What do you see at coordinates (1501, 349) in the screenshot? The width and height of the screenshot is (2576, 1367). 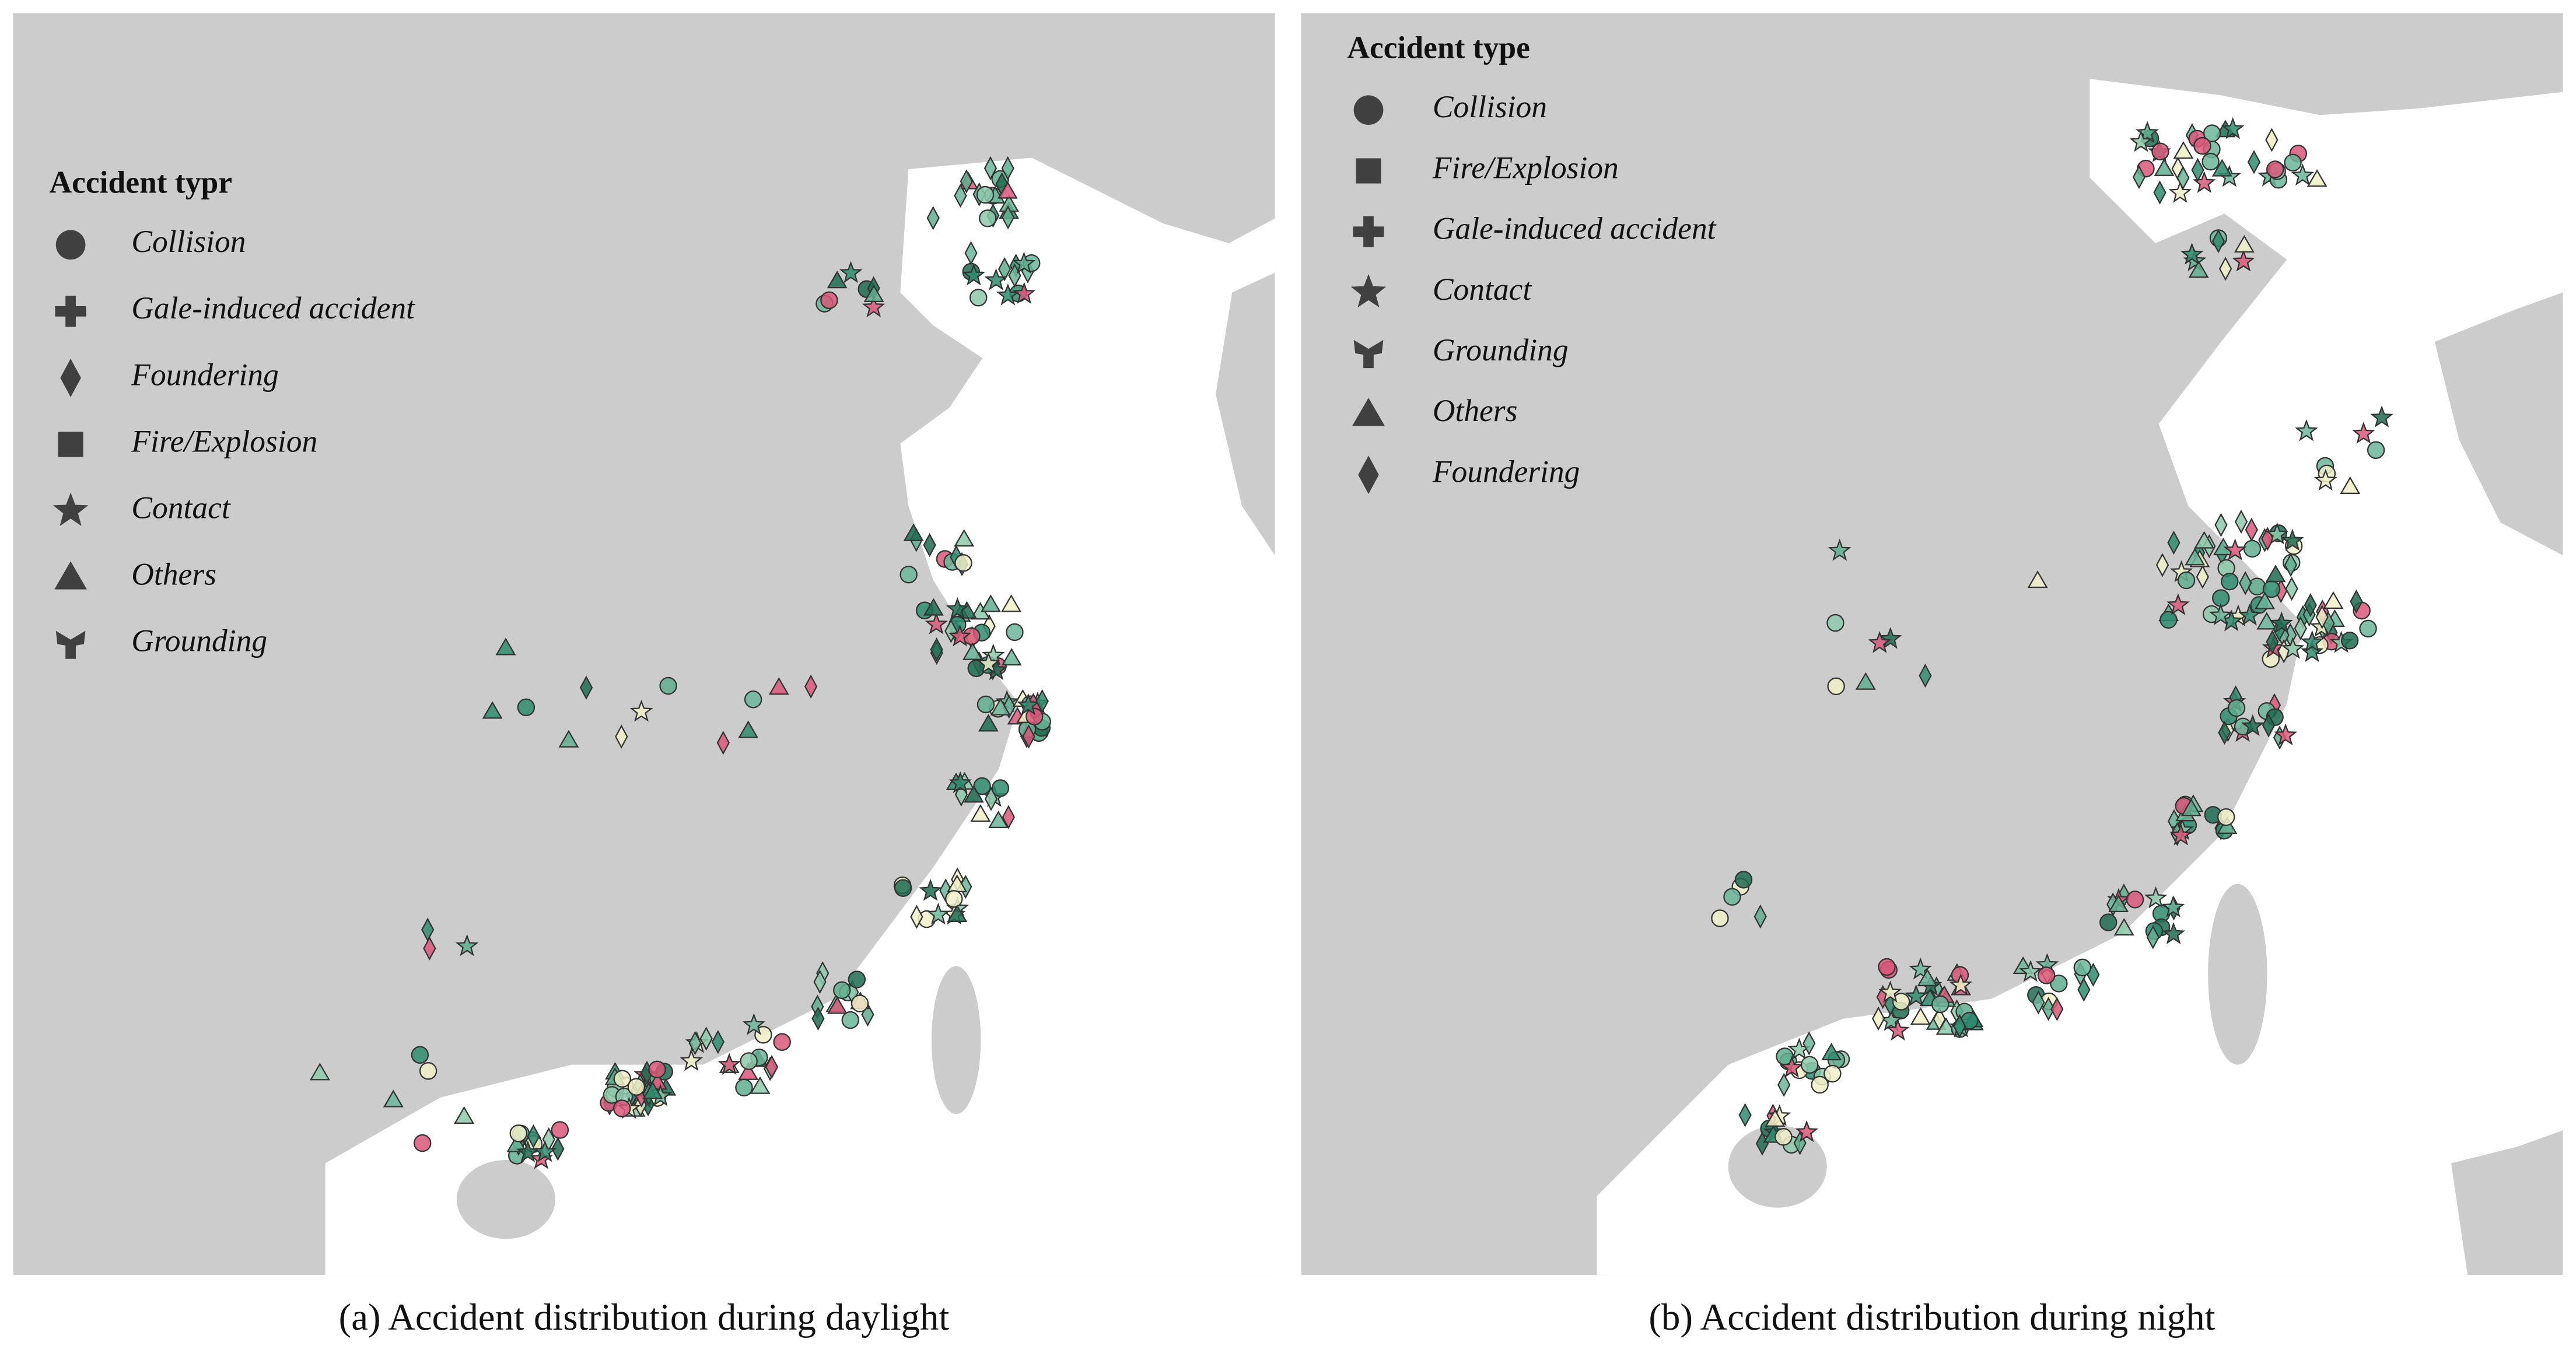 I see `legend-label: Grounding` at bounding box center [1501, 349].